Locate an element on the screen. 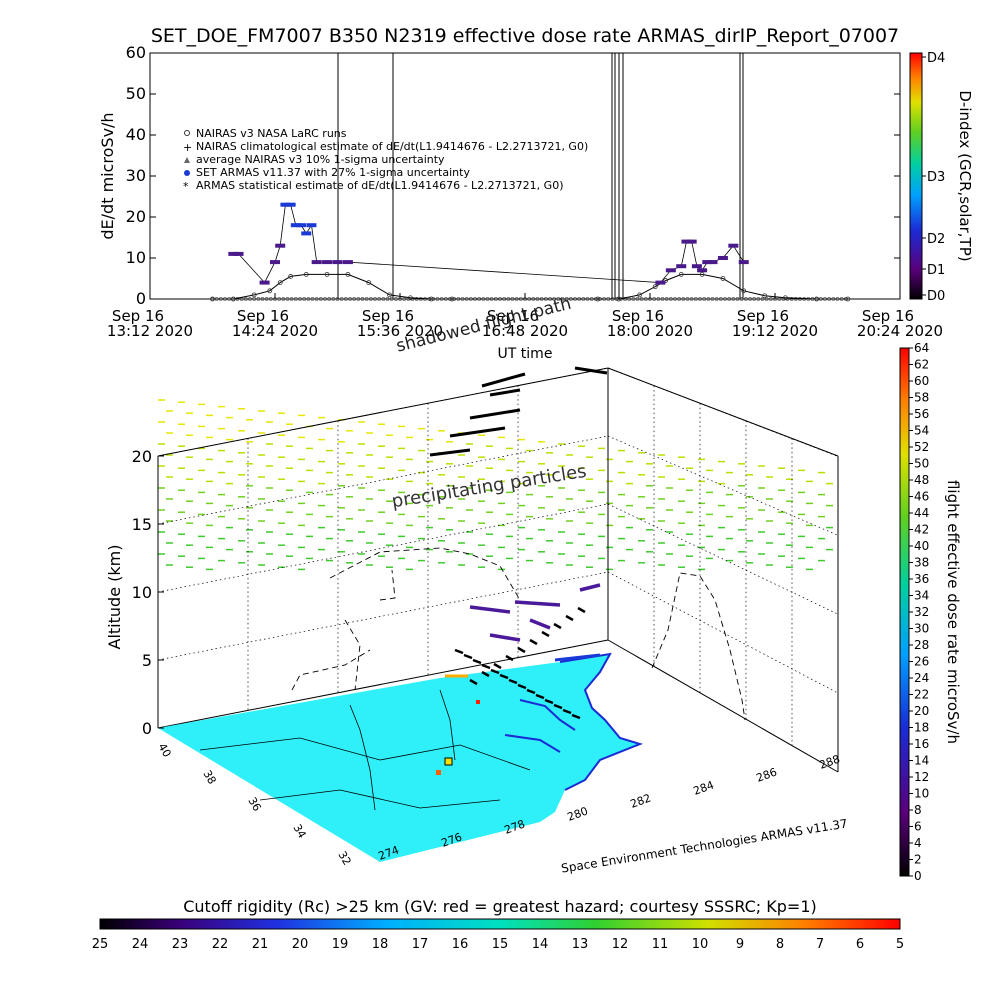 This screenshot has width=1000, height=1000. lat-tick-label: 32 is located at coordinates (344, 858).